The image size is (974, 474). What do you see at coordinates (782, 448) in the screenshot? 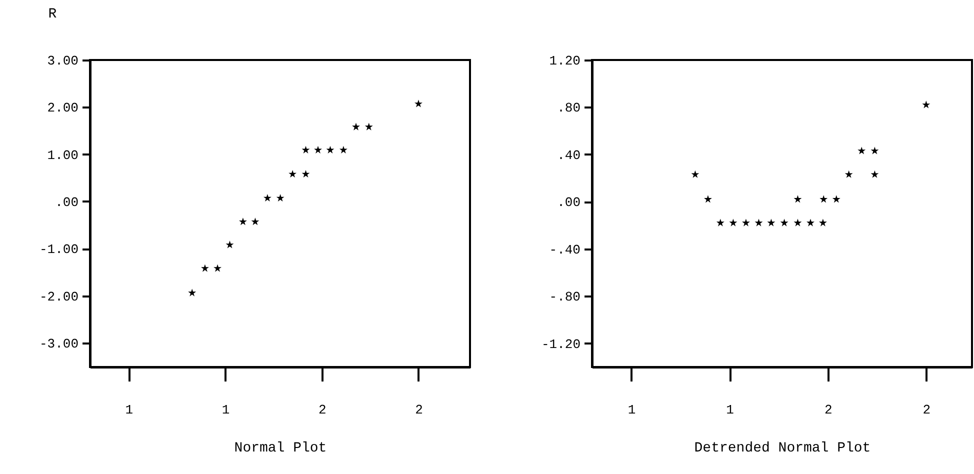
I see `x-axis-title: Detrended Normal Plot` at bounding box center [782, 448].